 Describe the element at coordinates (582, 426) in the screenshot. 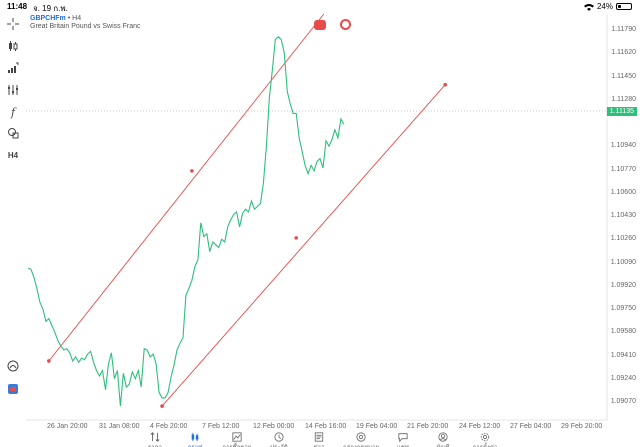

I see `time-tick-label: 29 Feb 20:00` at that location.